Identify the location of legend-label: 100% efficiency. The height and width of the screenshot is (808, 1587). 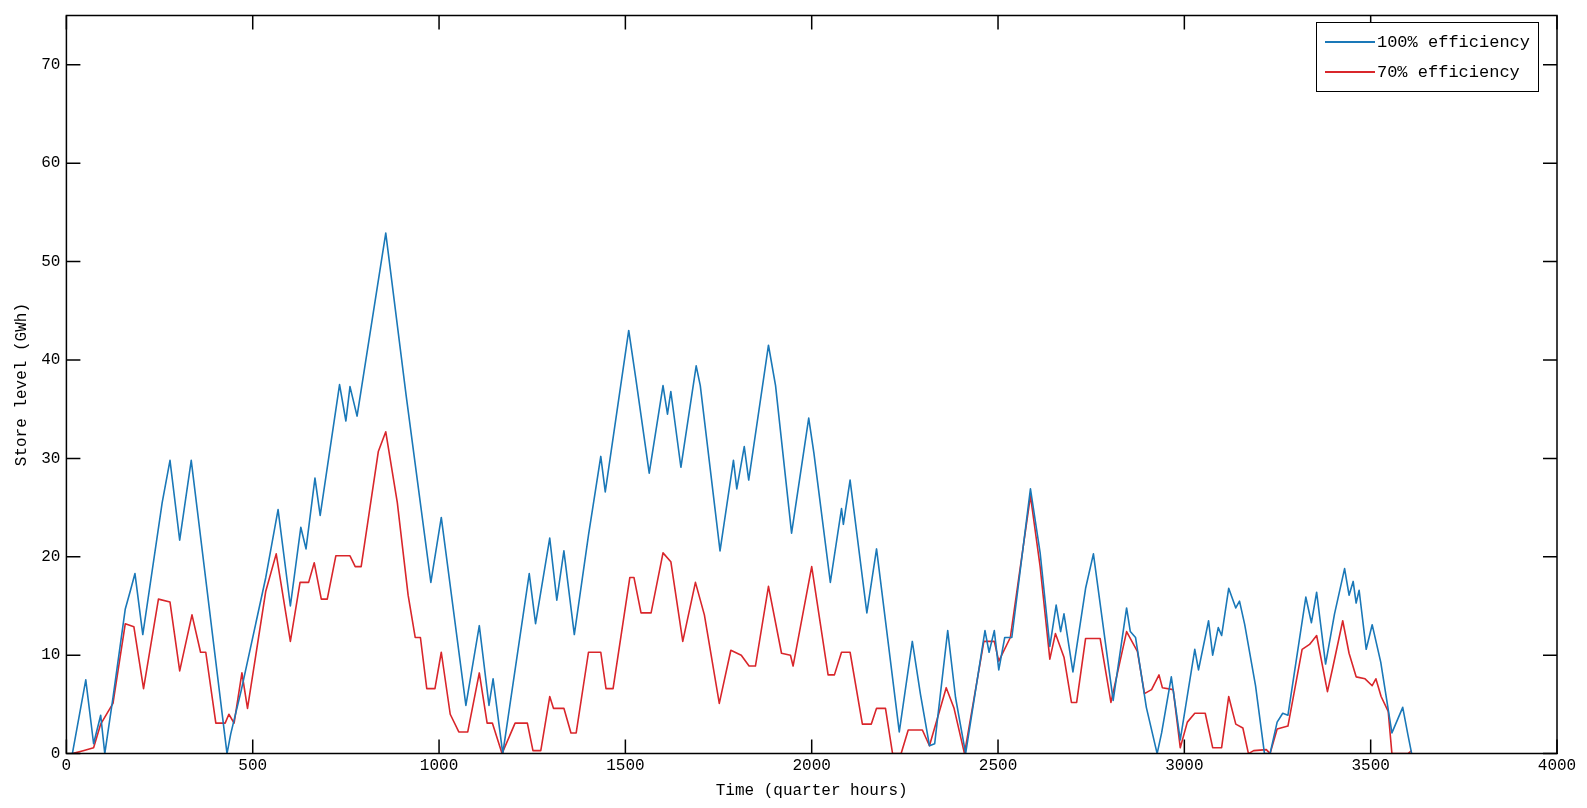
(1453, 42).